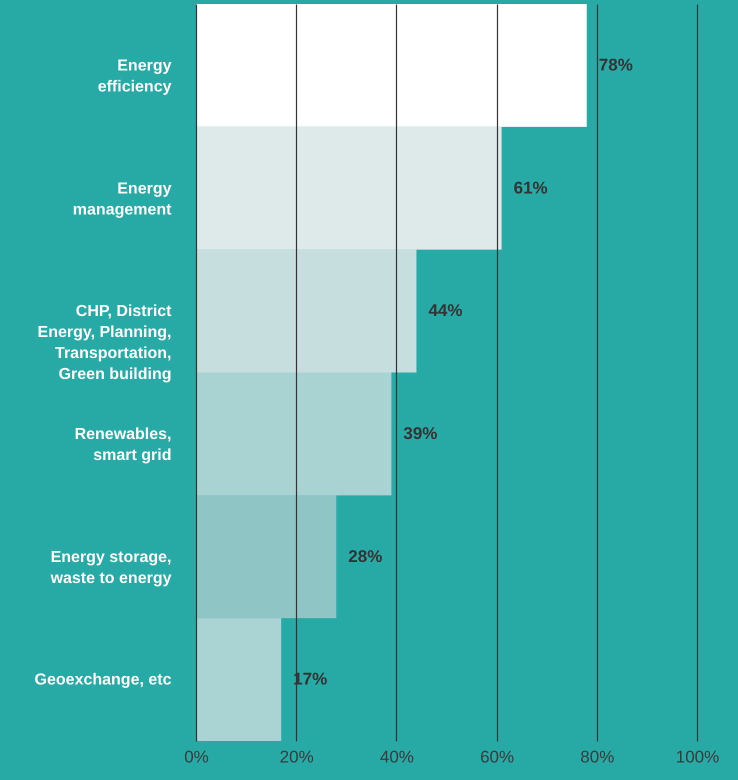  What do you see at coordinates (135, 76) in the screenshot?
I see `y-tick-label: Energy efficiency` at bounding box center [135, 76].